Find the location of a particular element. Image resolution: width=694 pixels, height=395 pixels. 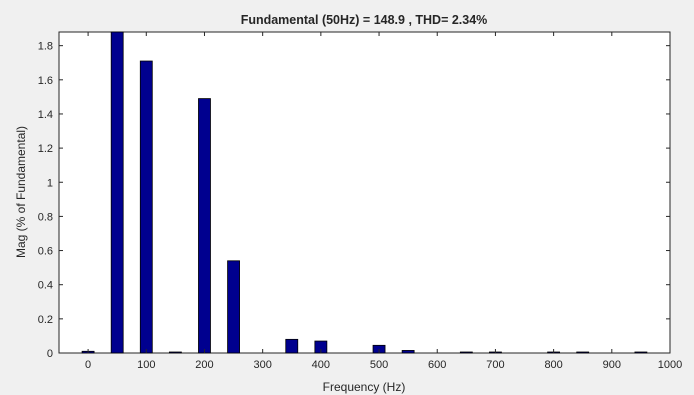

bar-650hz is located at coordinates (466, 352).